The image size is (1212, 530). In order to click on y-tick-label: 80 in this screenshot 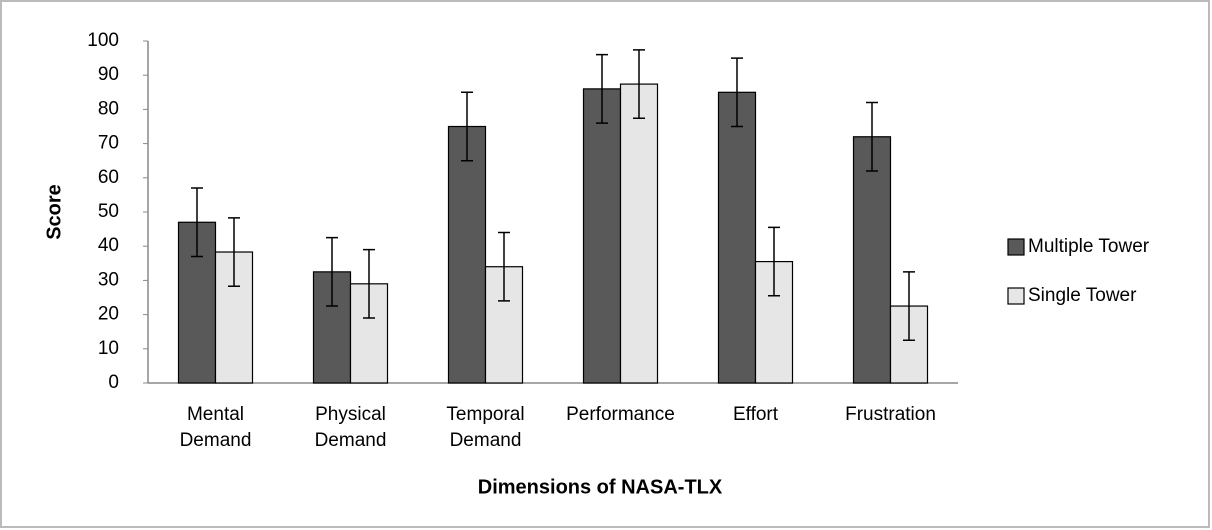, I will do `click(108, 108)`.